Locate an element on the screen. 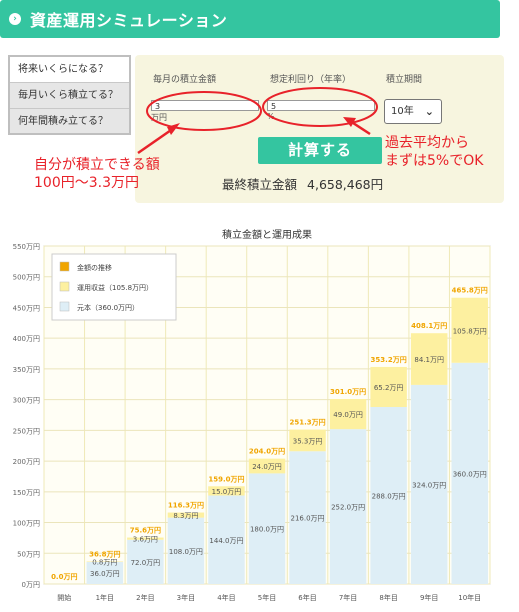 The image size is (519, 612). bar-label-profit: 3.6万円 is located at coordinates (145, 540).